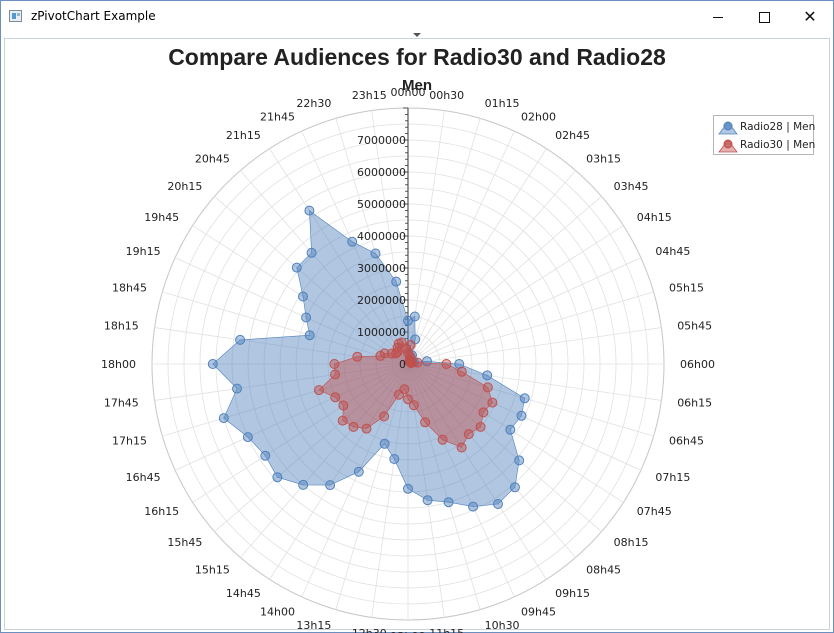  I want to click on close-button: ✕, so click(810, 17).